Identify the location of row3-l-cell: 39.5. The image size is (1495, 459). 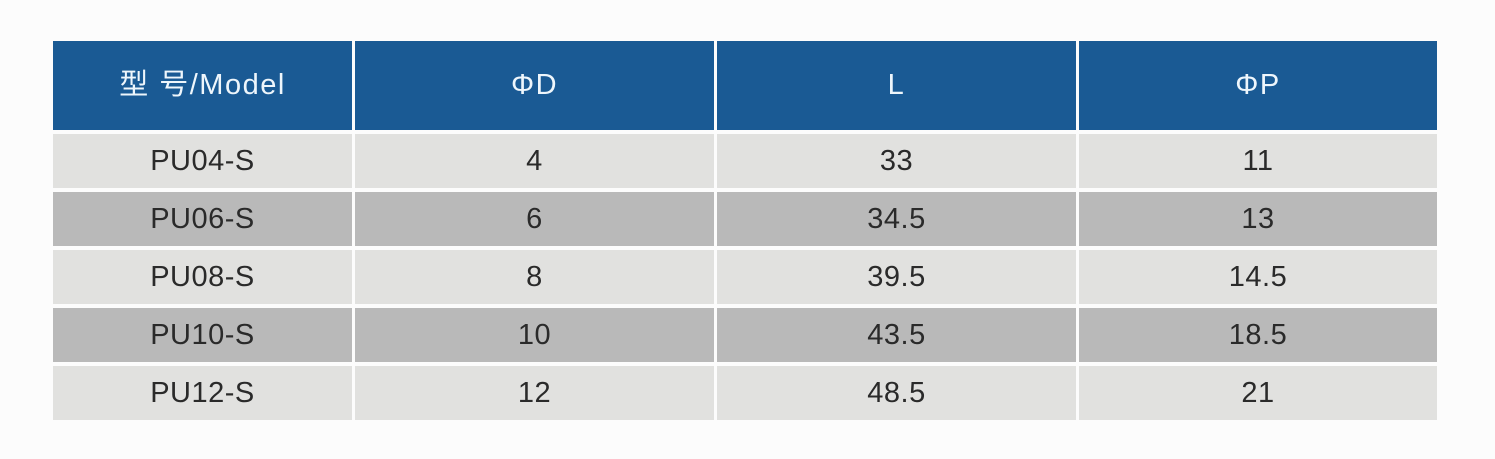
(896, 277).